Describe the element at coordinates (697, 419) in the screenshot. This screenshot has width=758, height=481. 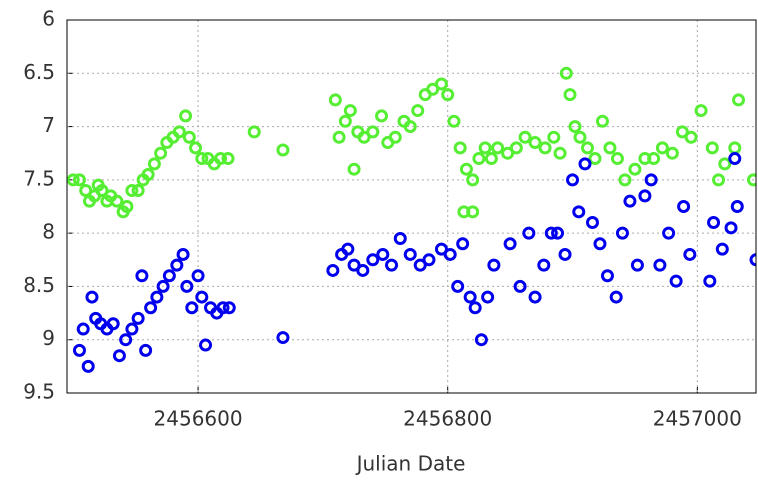
I see `x-tick-label: 2457000` at that location.